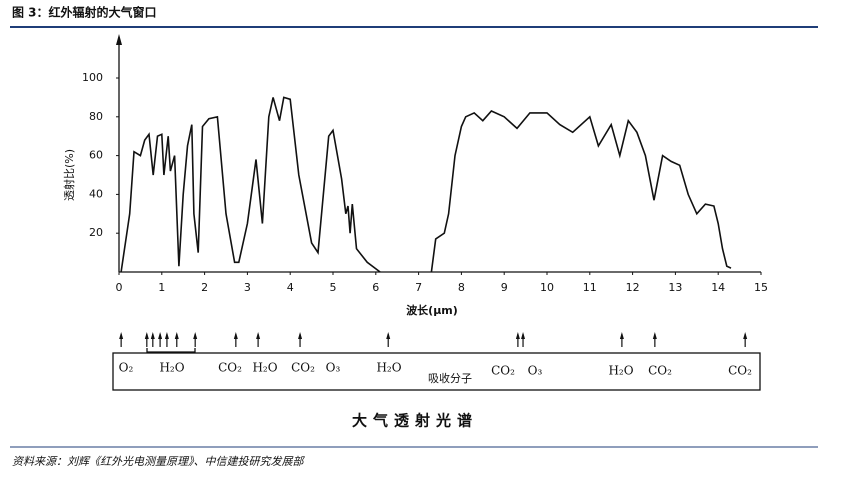 This screenshot has width=847, height=488. Describe the element at coordinates (418, 287) in the screenshot. I see `x-tick-label: 7` at that location.